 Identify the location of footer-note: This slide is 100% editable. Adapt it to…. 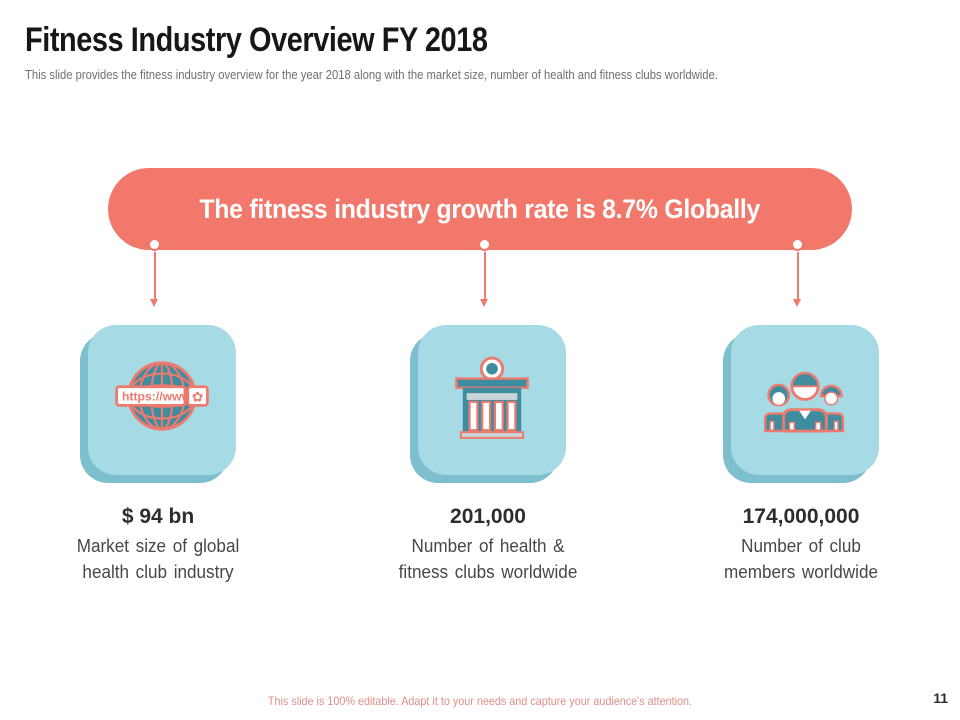
(480, 701).